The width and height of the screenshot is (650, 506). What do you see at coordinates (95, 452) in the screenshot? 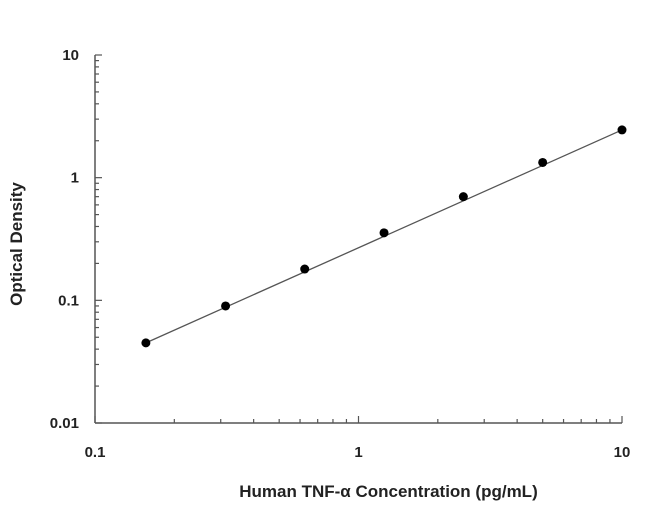
I see `x-tick-label: 0.1` at bounding box center [95, 452].